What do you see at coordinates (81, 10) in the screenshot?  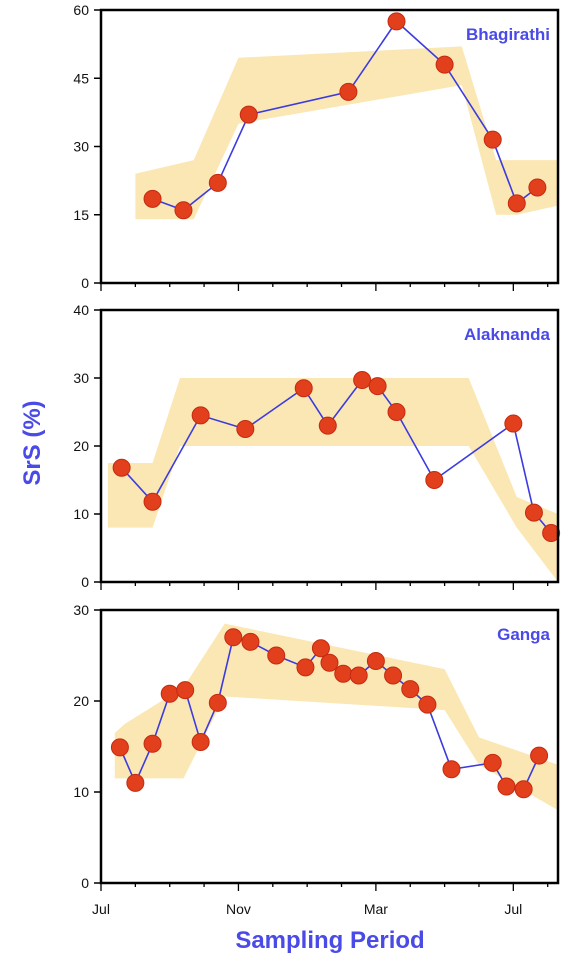 I see `y-tick-label: 60` at bounding box center [81, 10].